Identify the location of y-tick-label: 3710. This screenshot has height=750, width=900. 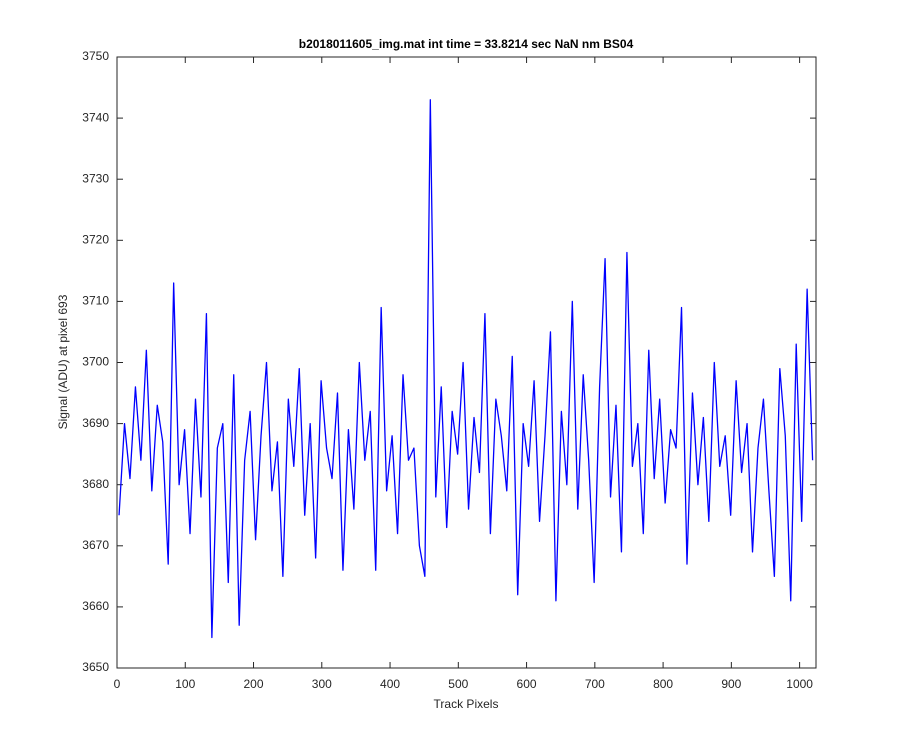
(95, 301).